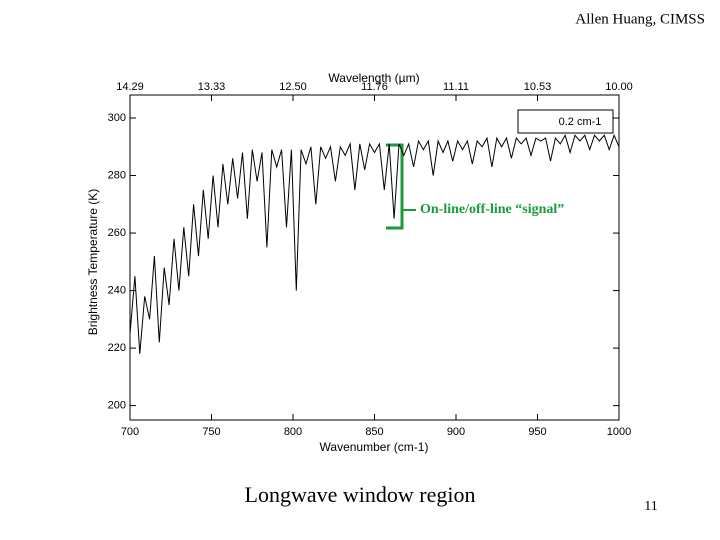 Image resolution: width=720 pixels, height=540 pixels. What do you see at coordinates (117, 118) in the screenshot?
I see `y-tick-label: 300` at bounding box center [117, 118].